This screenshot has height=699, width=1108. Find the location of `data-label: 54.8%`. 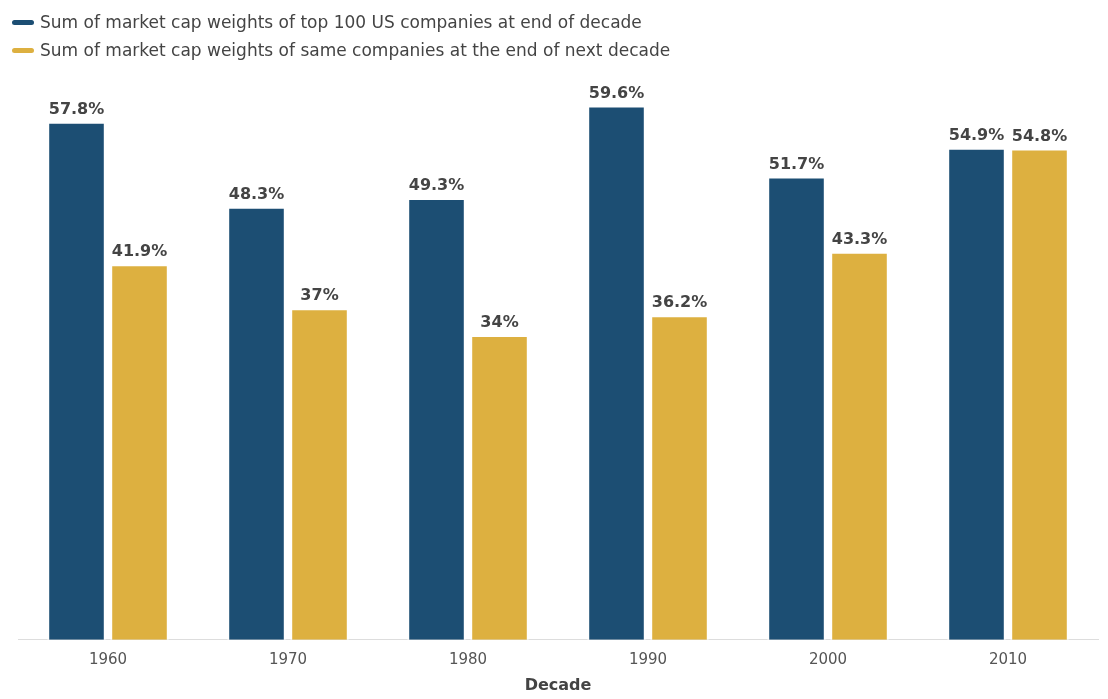

data-label: 54.8% is located at coordinates (1039, 135).